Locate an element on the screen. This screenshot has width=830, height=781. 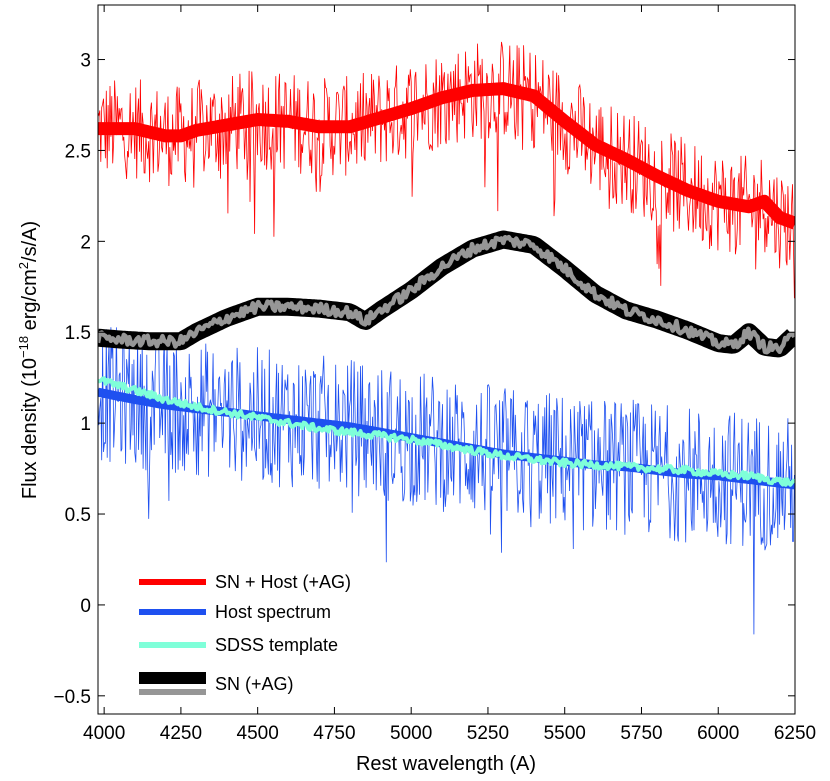
y-tick-label: 3 is located at coordinates (85, 61).